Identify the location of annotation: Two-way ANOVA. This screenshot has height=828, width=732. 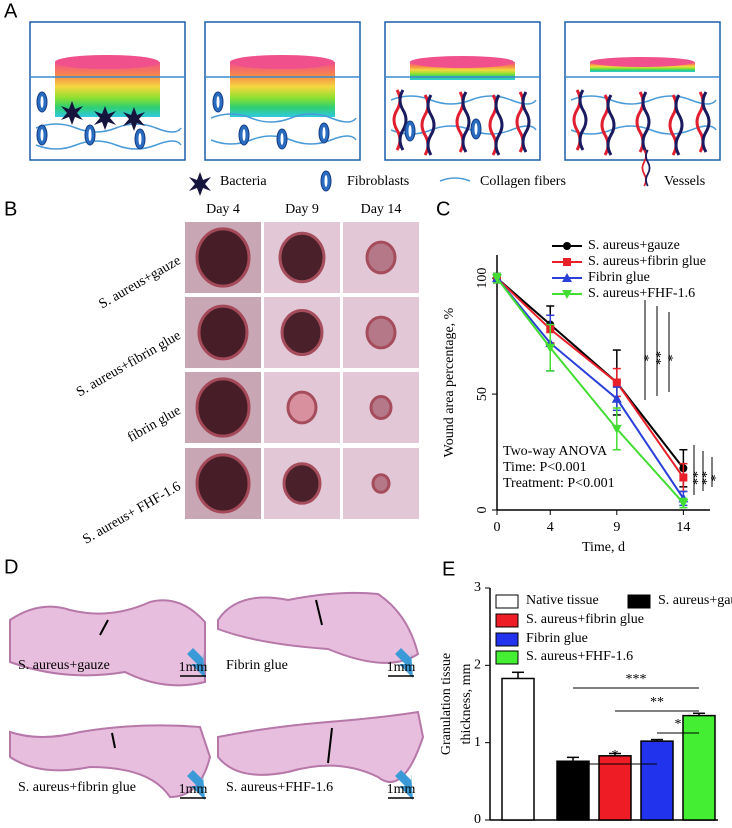
(555, 451).